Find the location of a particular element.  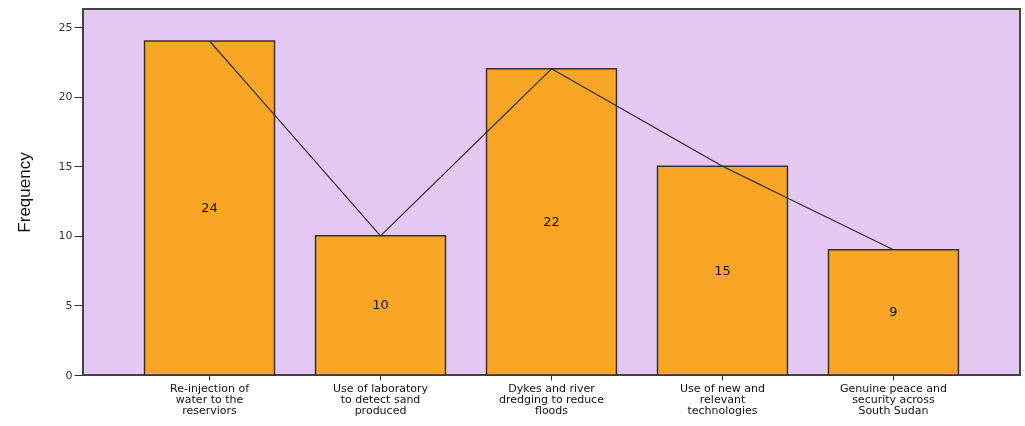

data-label: 10 is located at coordinates (380, 305).